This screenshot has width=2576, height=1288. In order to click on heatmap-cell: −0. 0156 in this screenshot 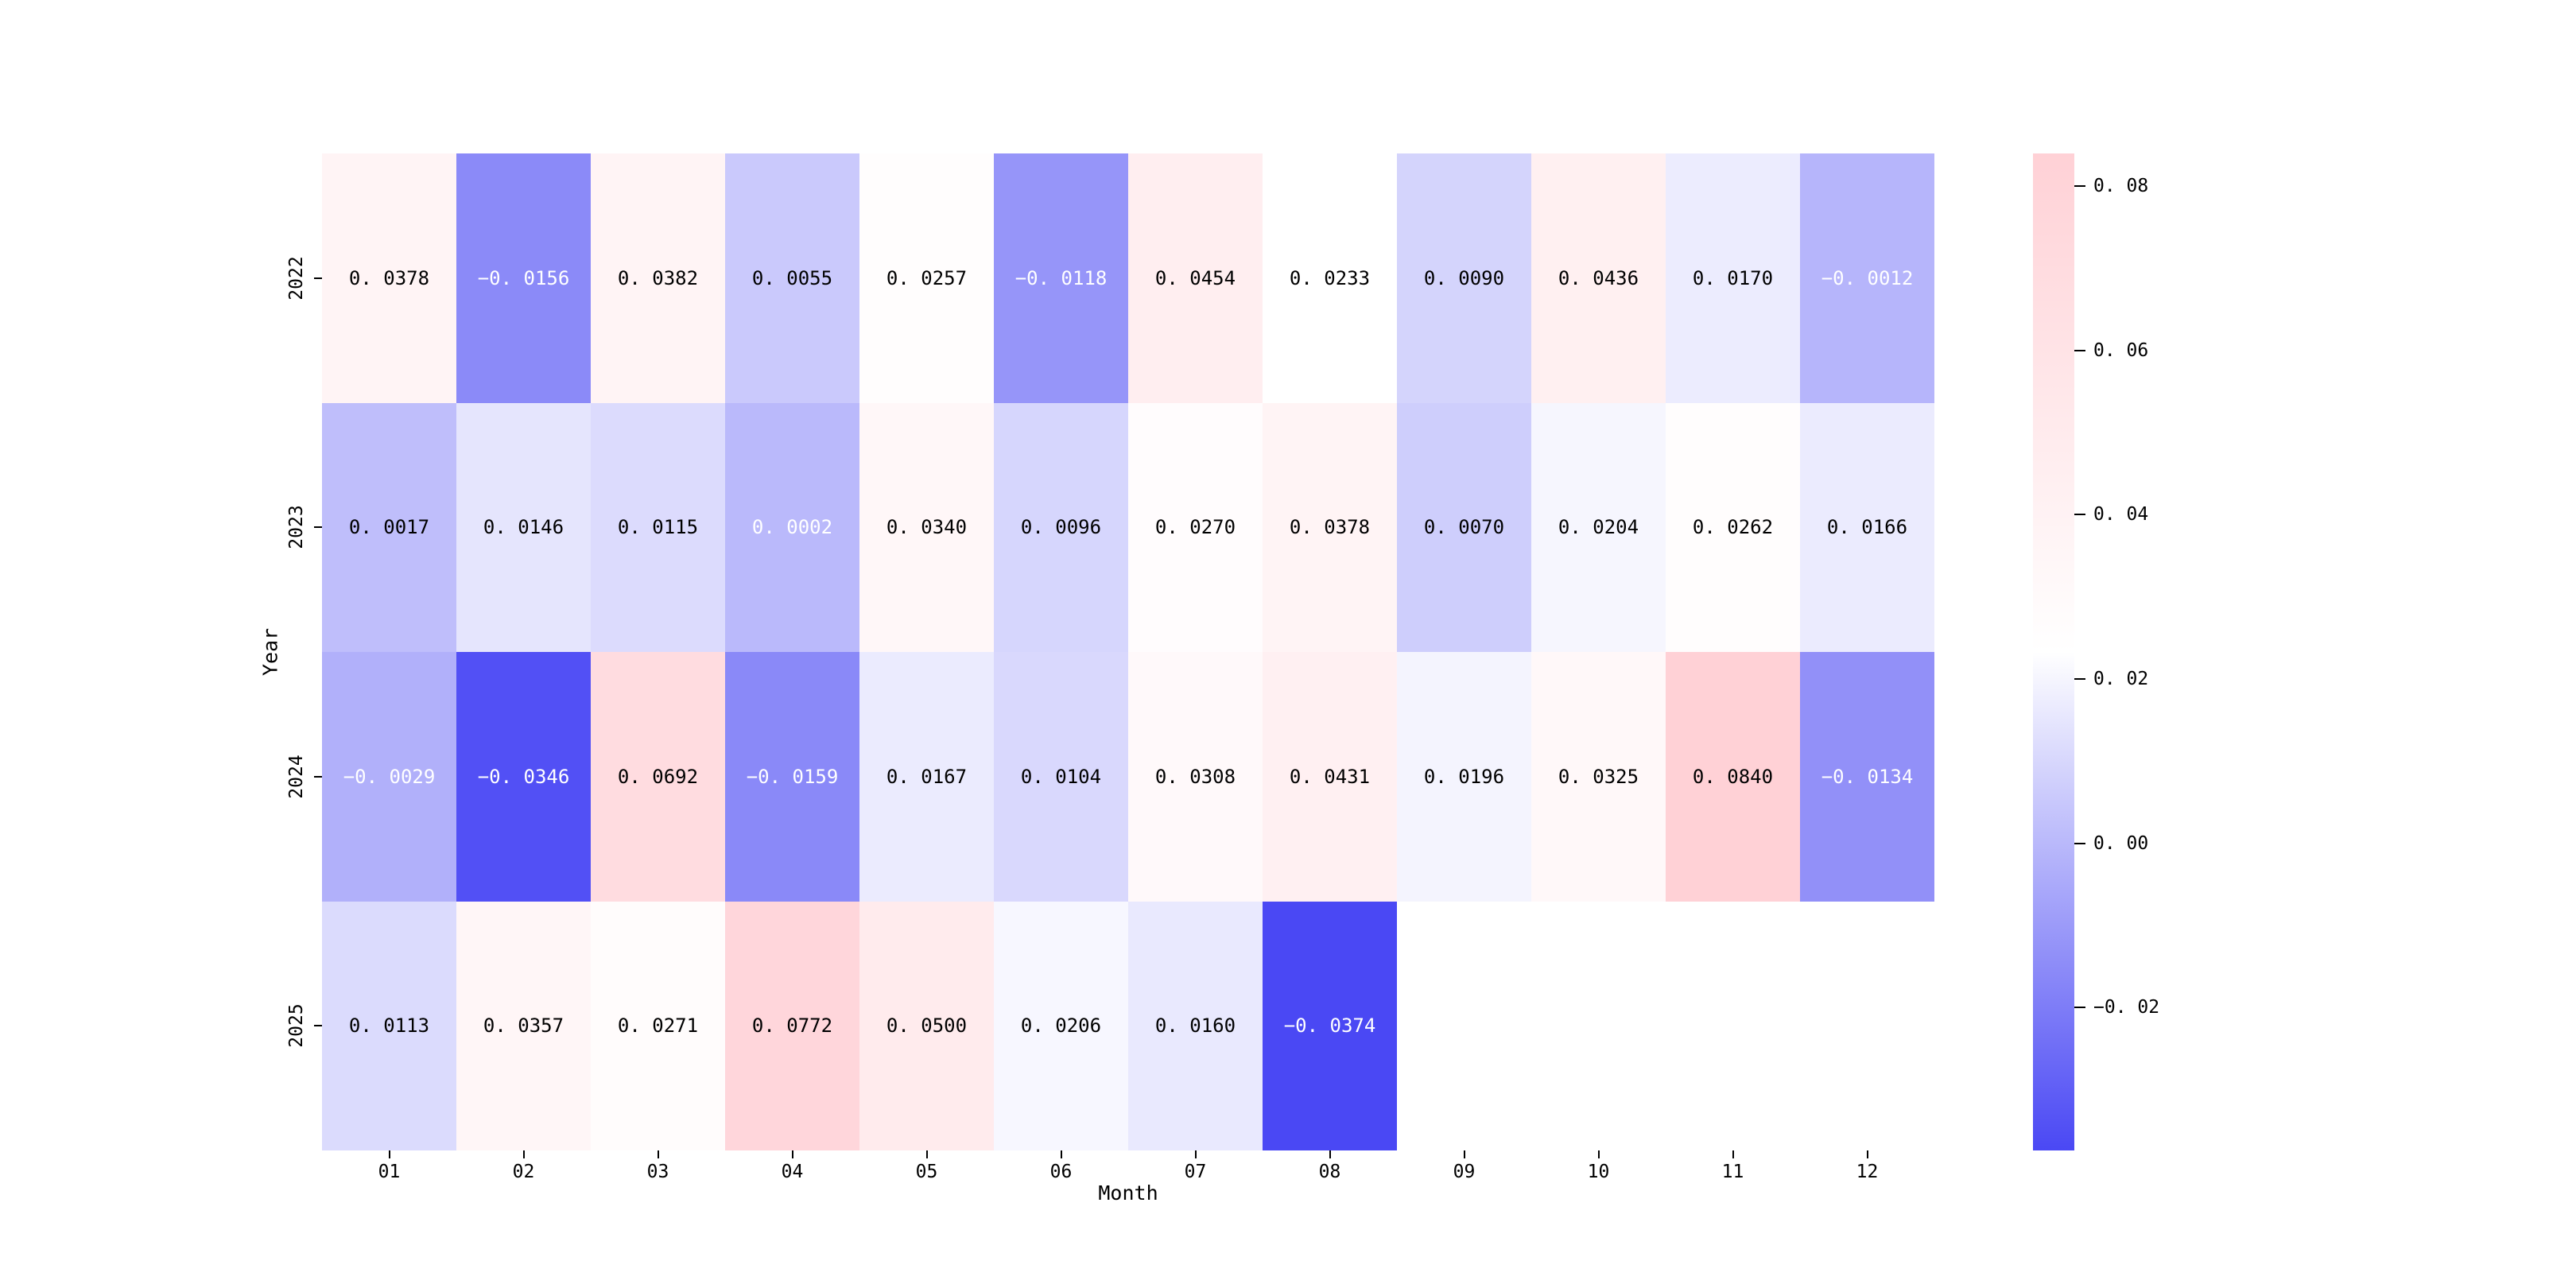, I will do `click(523, 278)`.